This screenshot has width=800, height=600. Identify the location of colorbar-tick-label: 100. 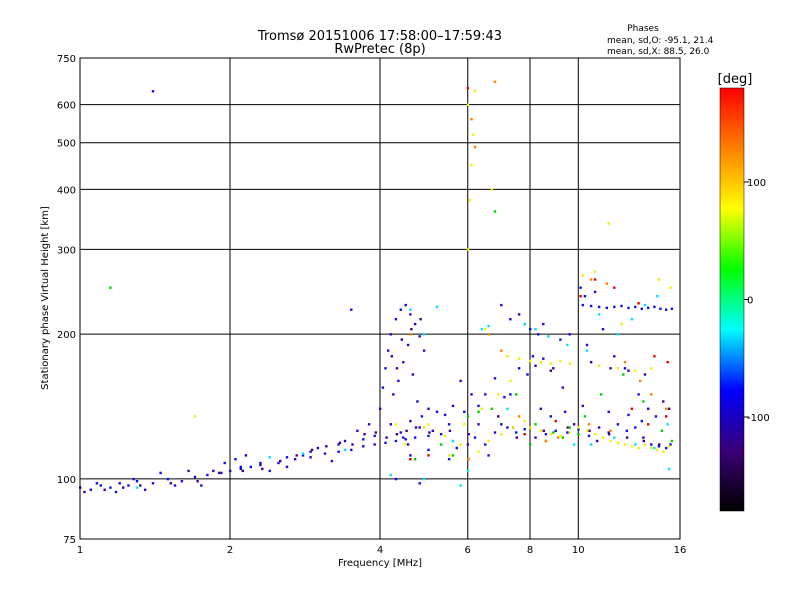
(756, 183).